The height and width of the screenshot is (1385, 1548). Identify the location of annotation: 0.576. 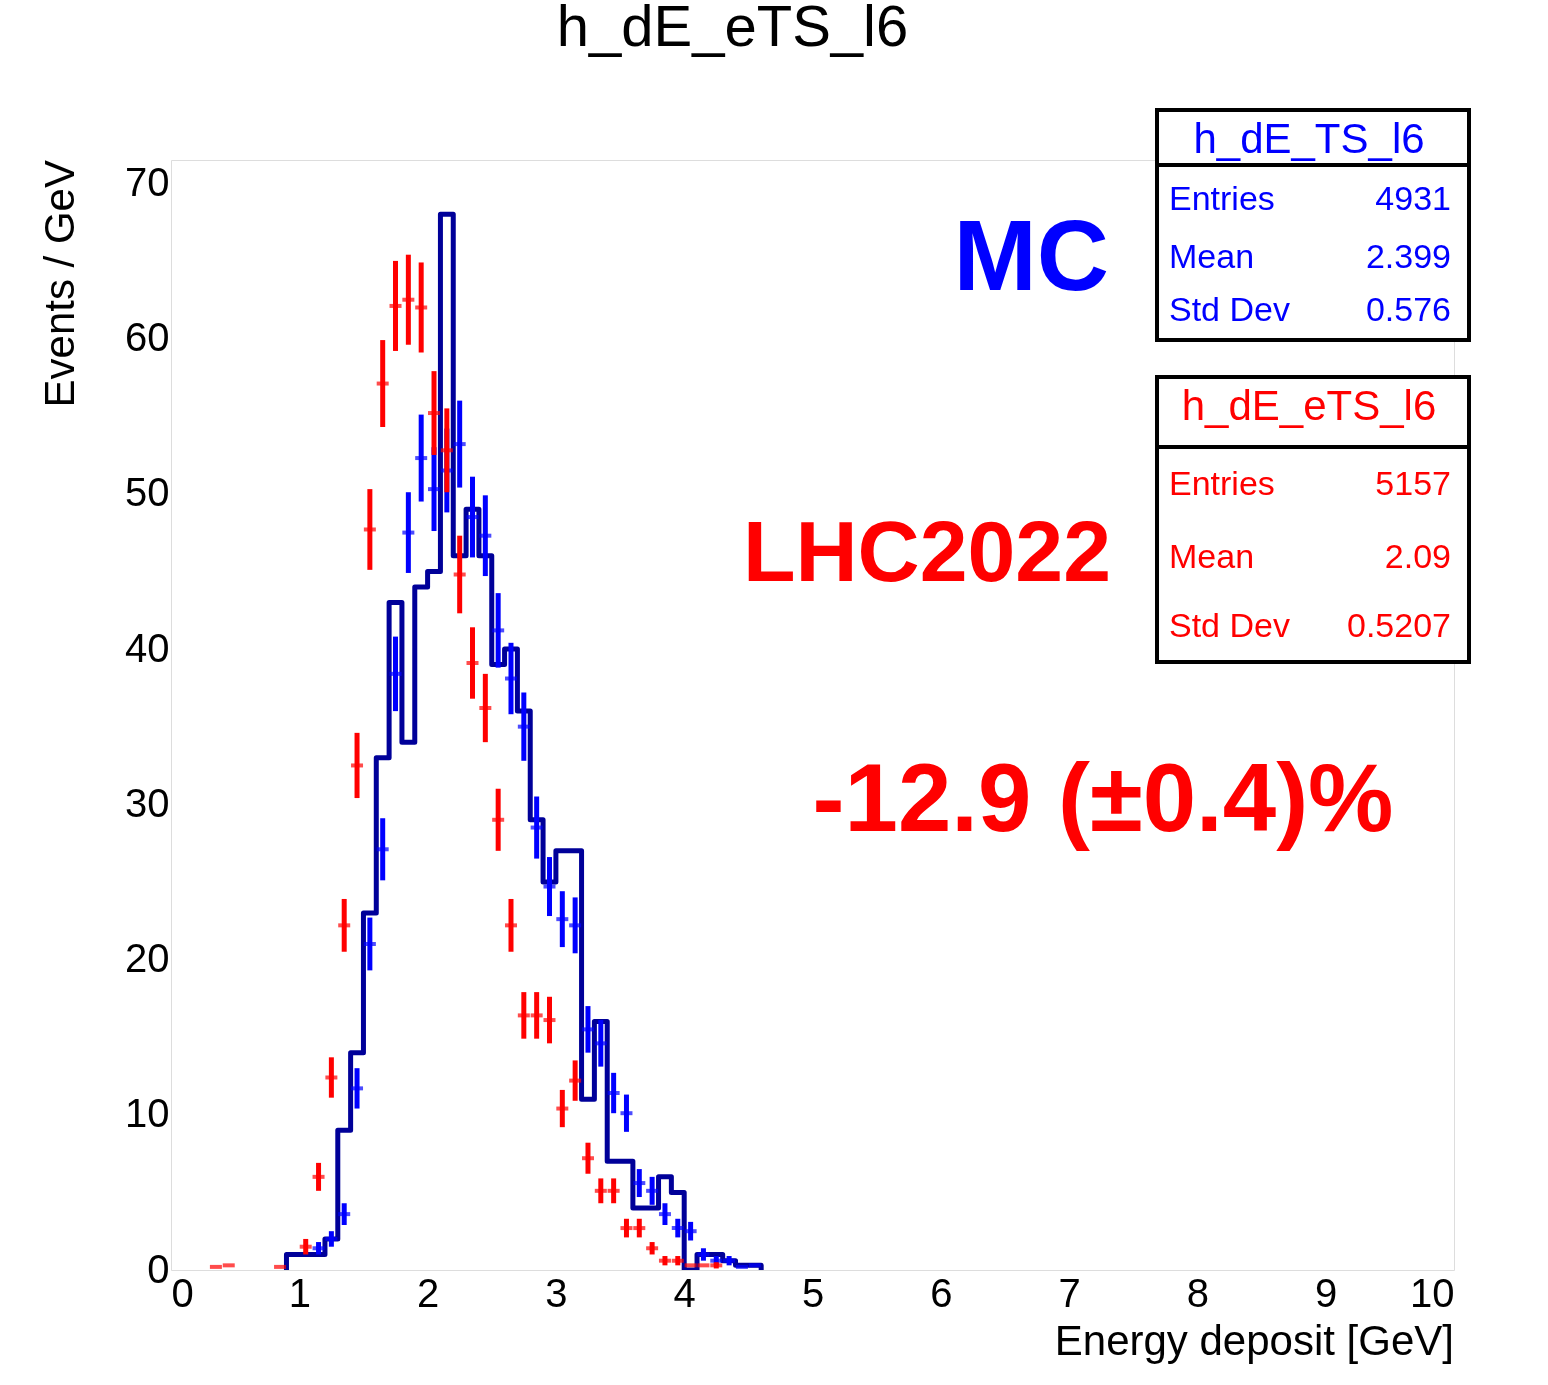
(1408, 309).